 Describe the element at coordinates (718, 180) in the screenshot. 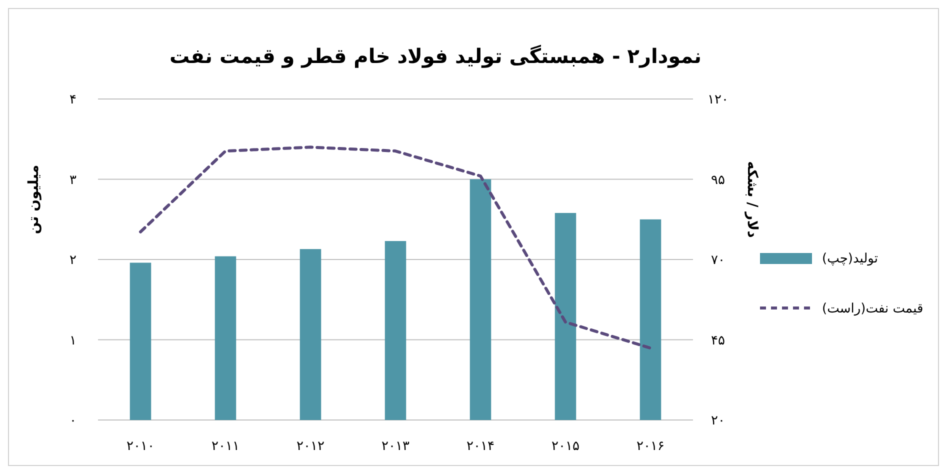

I see `y2-tick-label: ۹۵` at that location.